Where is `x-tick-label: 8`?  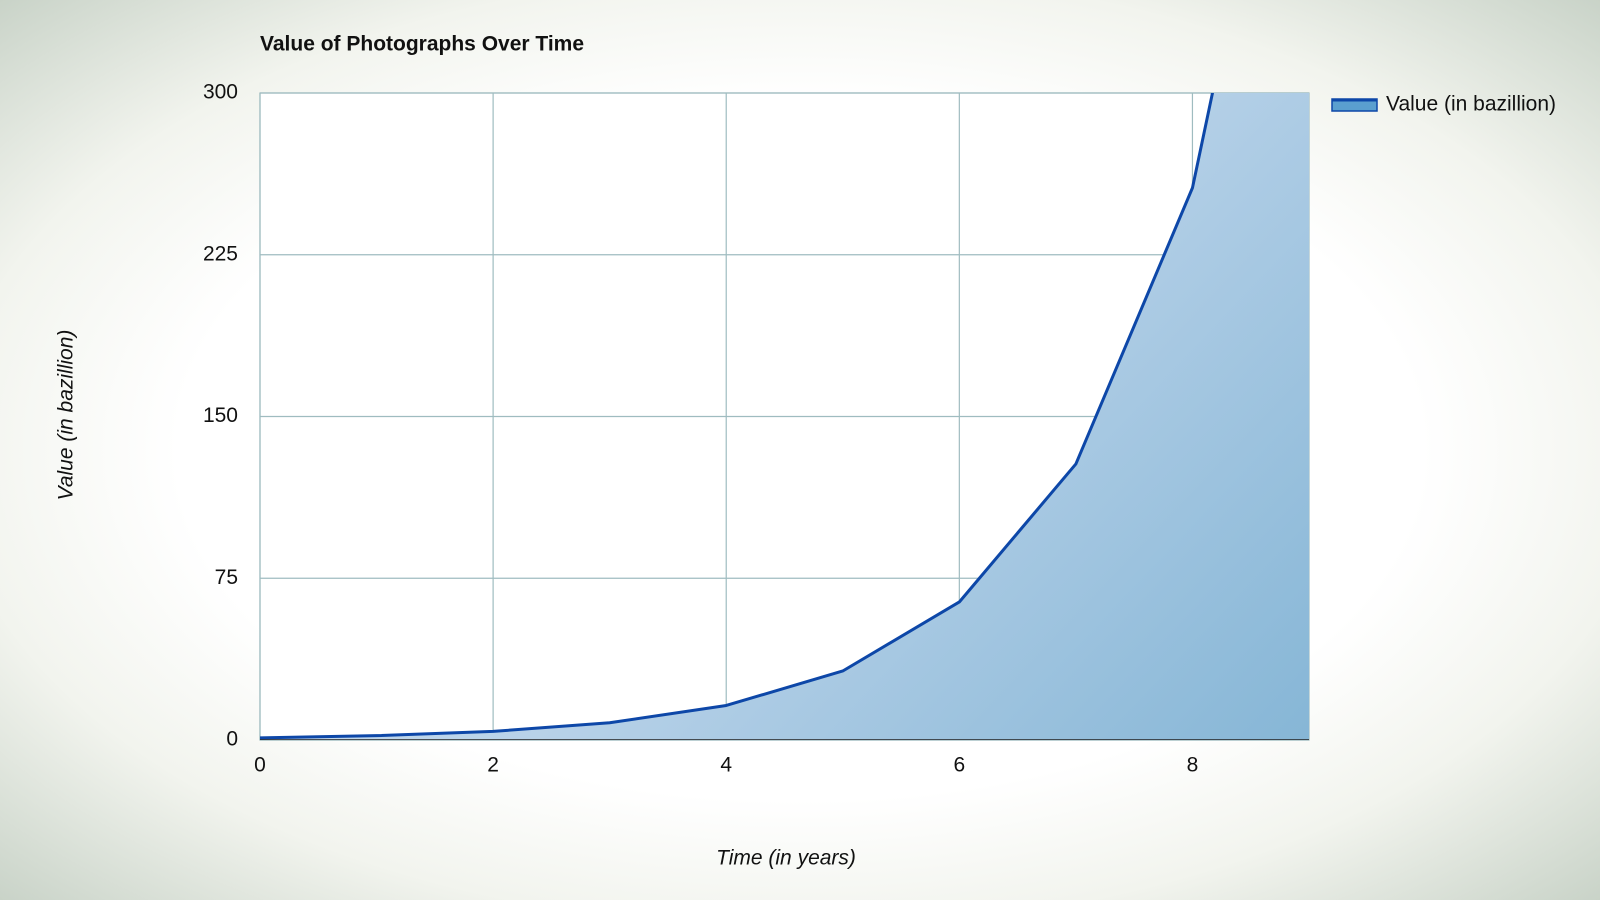
x-tick-label: 8 is located at coordinates (1193, 765).